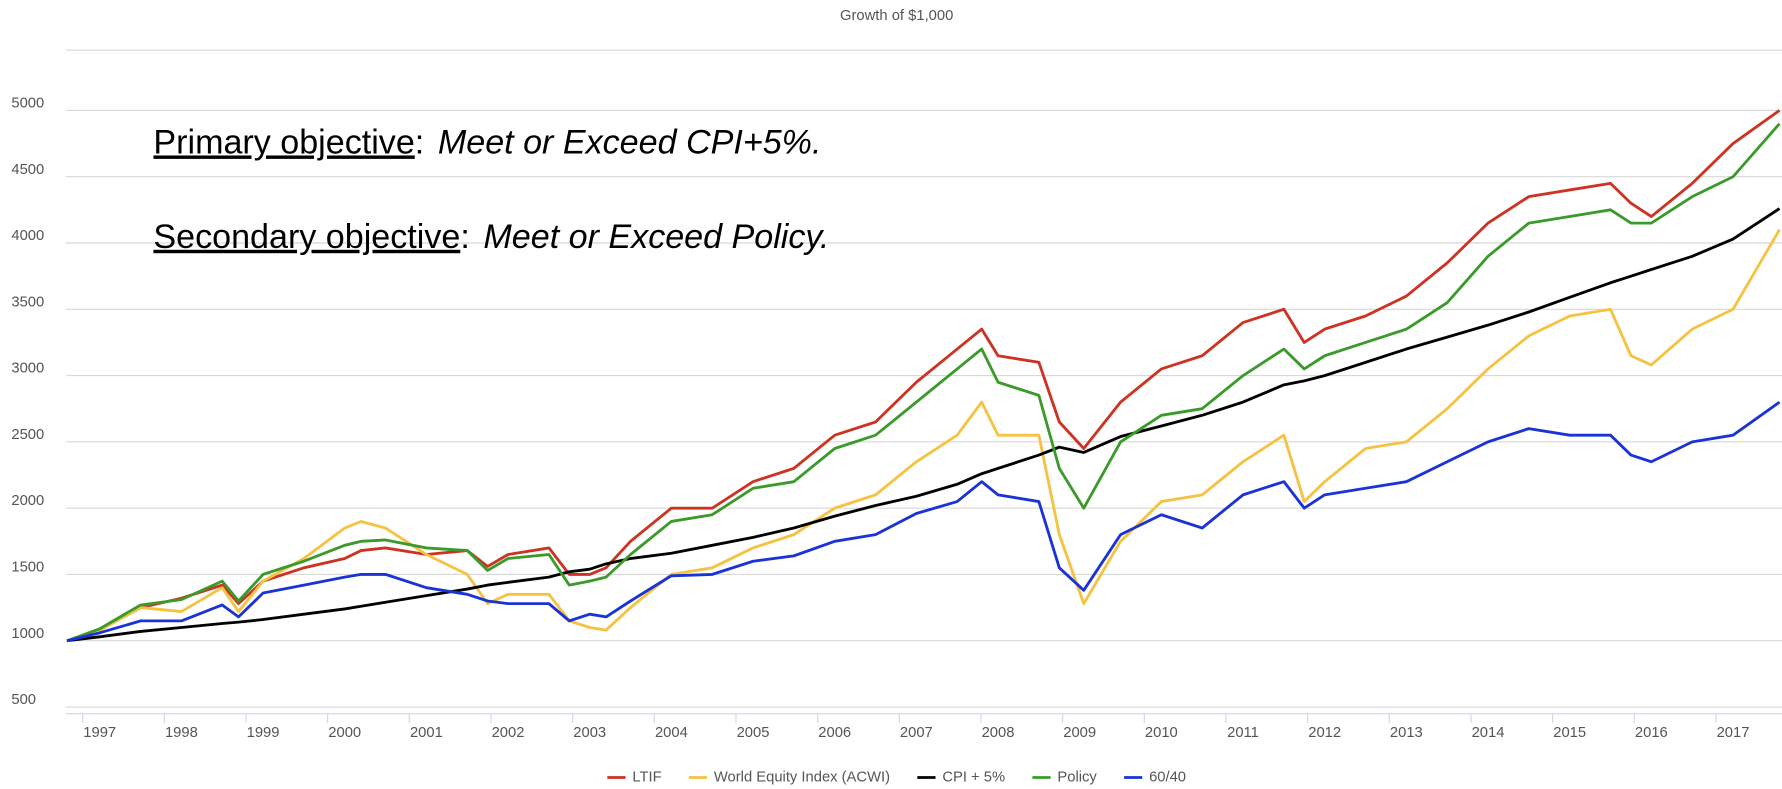 The width and height of the screenshot is (1782, 789). What do you see at coordinates (263, 733) in the screenshot?
I see `x-tick-label: 1999` at bounding box center [263, 733].